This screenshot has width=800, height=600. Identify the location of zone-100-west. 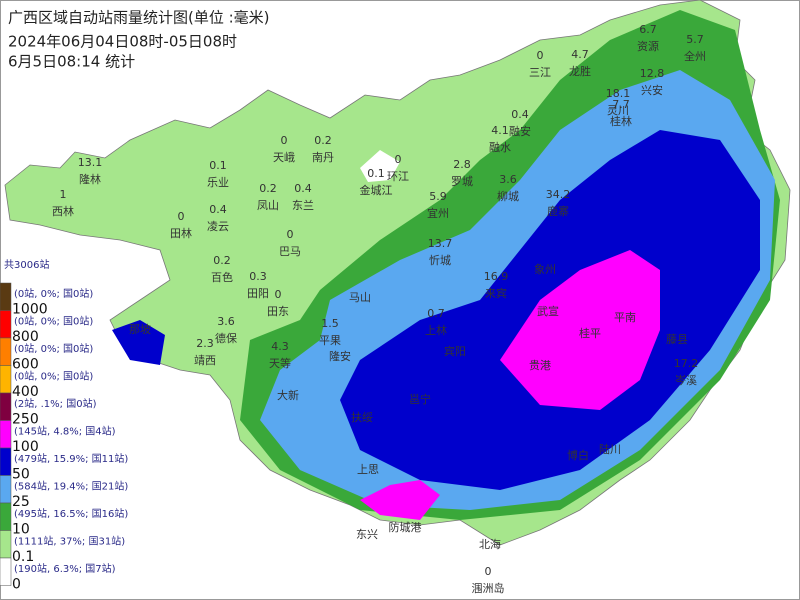
(138, 342).